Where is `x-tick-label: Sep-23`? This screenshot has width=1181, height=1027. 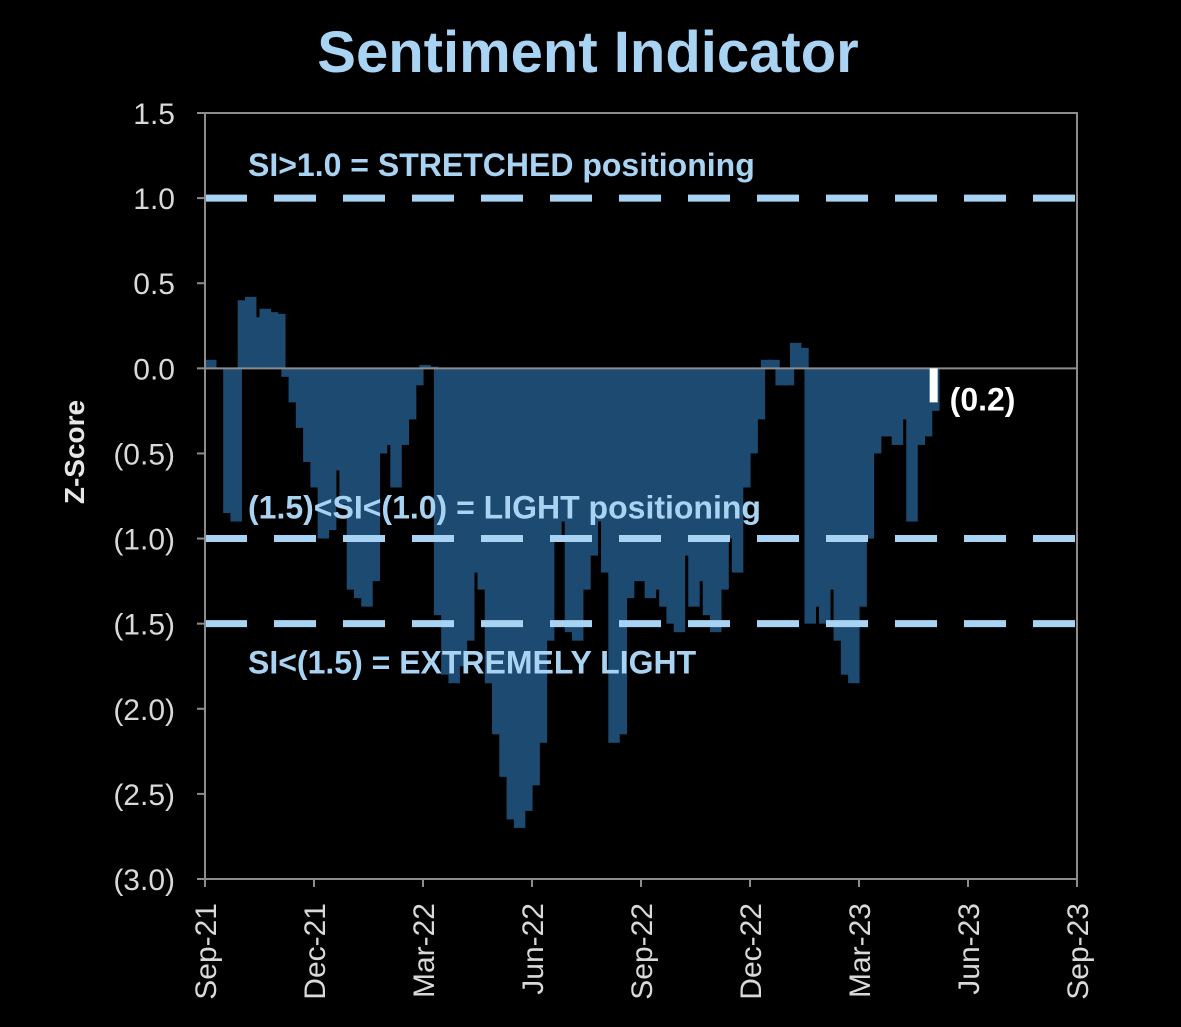
x-tick-label: Sep-23 is located at coordinates (1078, 951).